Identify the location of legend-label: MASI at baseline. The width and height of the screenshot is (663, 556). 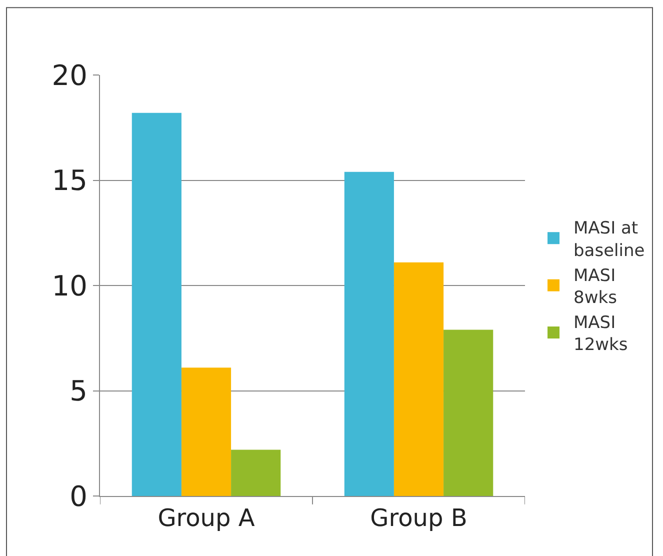
(609, 239).